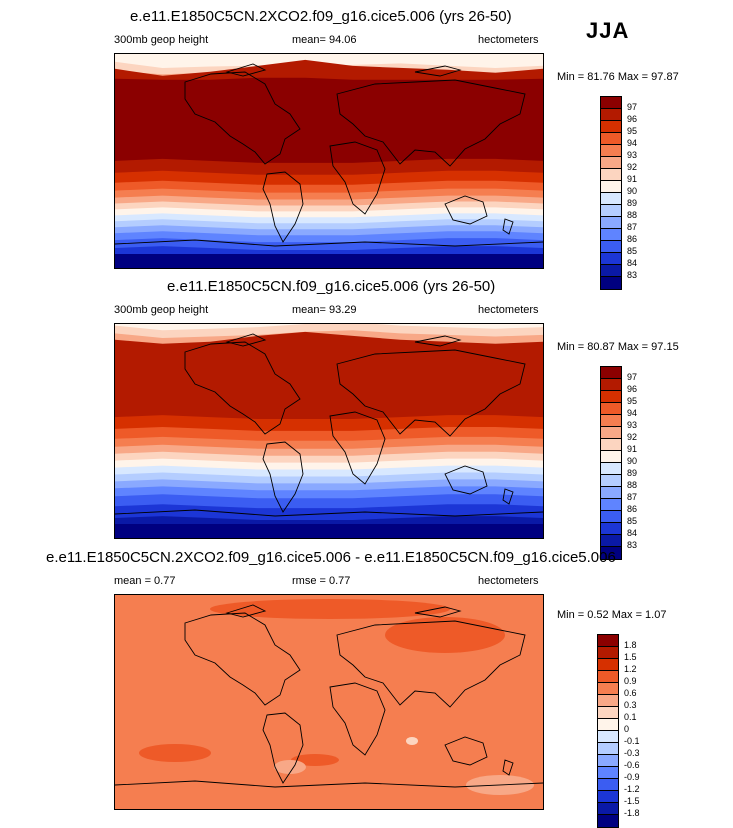  I want to click on colorbar-label: 0.6, so click(630, 693).